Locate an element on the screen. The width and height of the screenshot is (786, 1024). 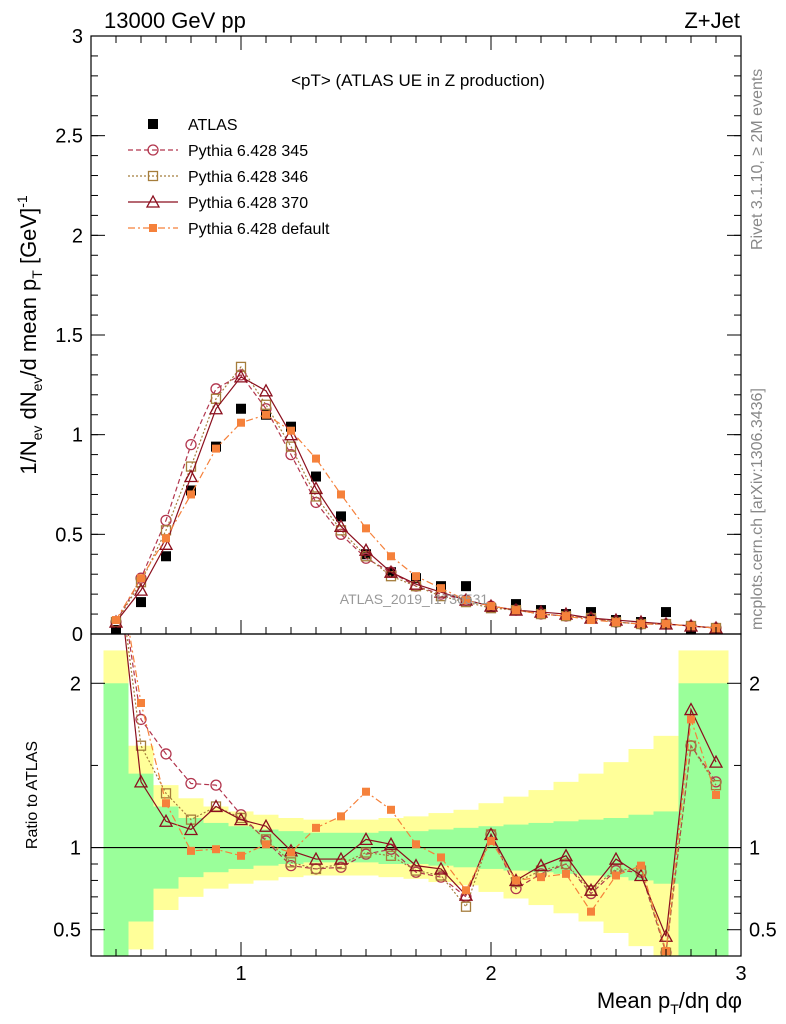
legend-marker-pdef is located at coordinates (153, 228).